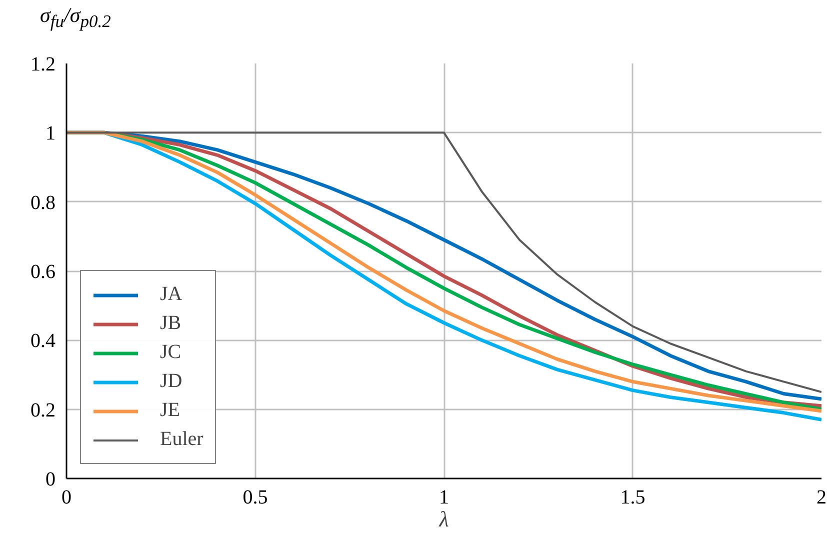 This screenshot has width=827, height=554. Describe the element at coordinates (171, 352) in the screenshot. I see `legend-label: JC` at that location.